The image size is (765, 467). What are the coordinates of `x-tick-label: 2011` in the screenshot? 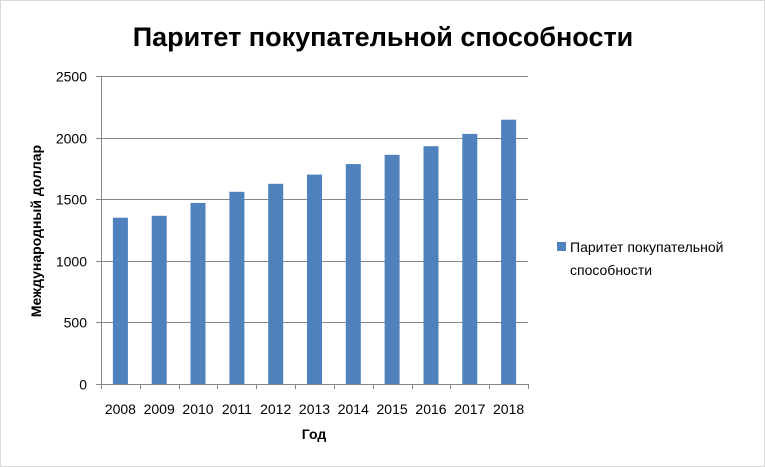 It's located at (237, 409).